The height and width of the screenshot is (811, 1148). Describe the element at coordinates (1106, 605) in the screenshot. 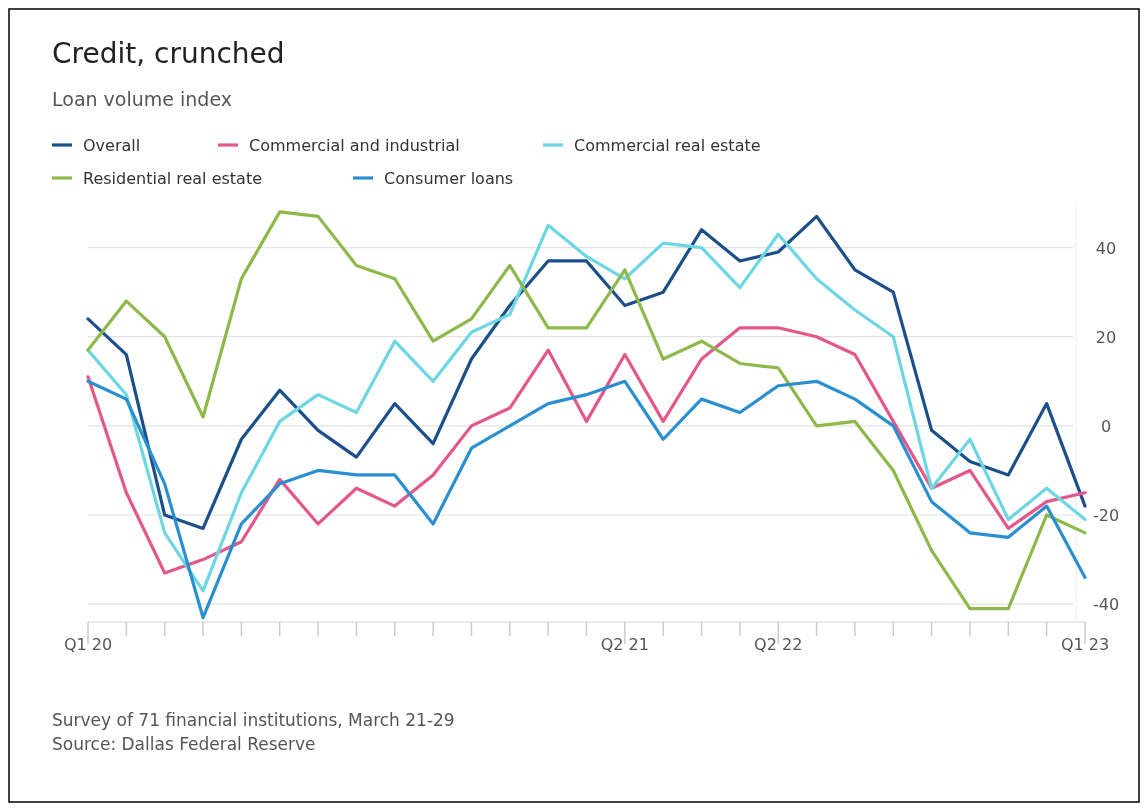

I see `y-tick-label: -40` at that location.